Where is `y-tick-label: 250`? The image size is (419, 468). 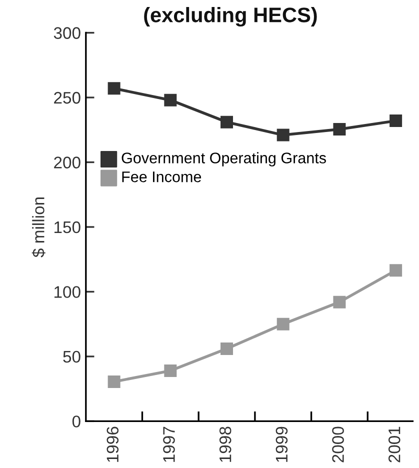
y-tick-label: 250 is located at coordinates (67, 98).